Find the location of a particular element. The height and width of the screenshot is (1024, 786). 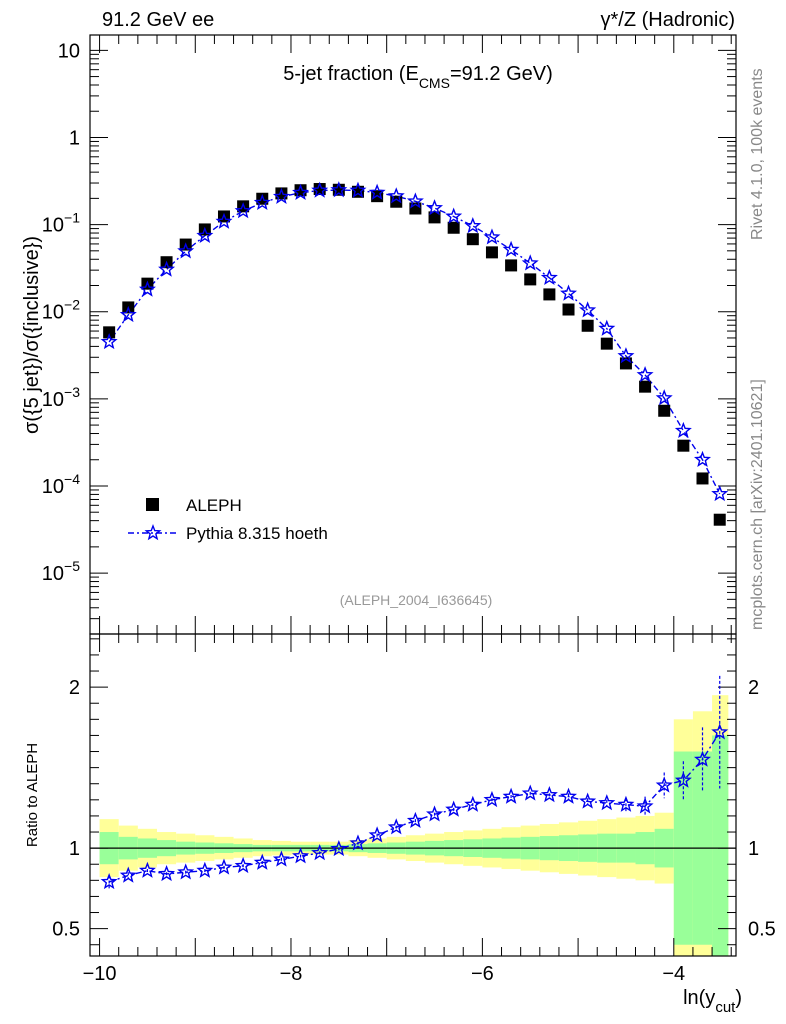

y-tick-exp: −3 is located at coordinates (72, 392).